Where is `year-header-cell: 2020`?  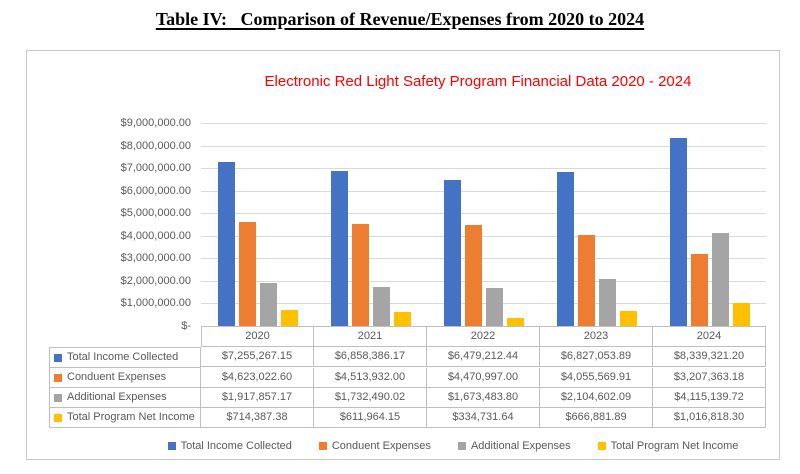 year-header-cell: 2020 is located at coordinates (257, 336).